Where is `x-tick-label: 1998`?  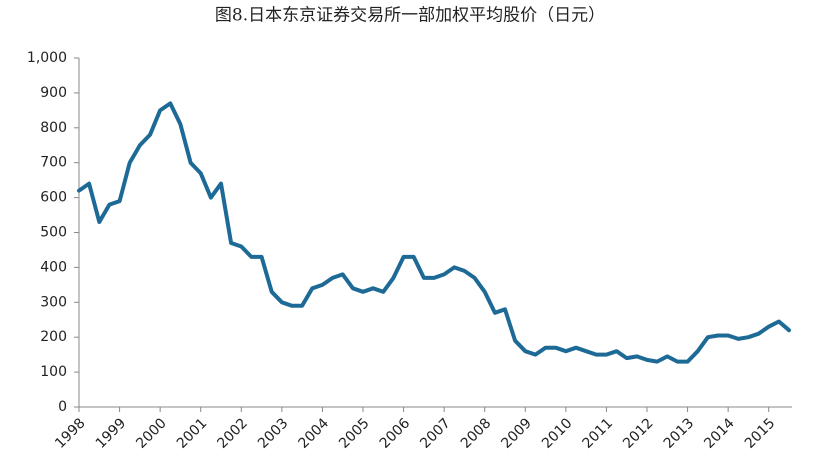 x-tick-label: 1998 is located at coordinates (70, 433).